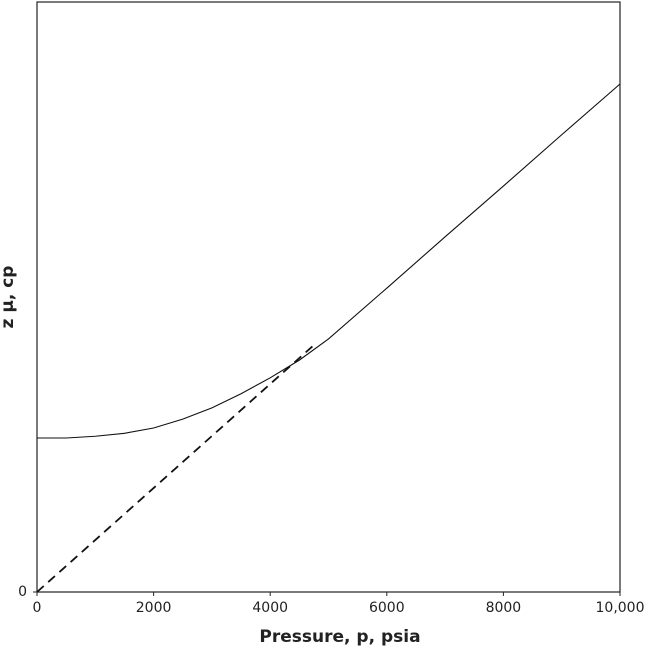 This screenshot has height=650, width=645. Describe the element at coordinates (387, 608) in the screenshot. I see `x-tick-label: 6000` at that location.